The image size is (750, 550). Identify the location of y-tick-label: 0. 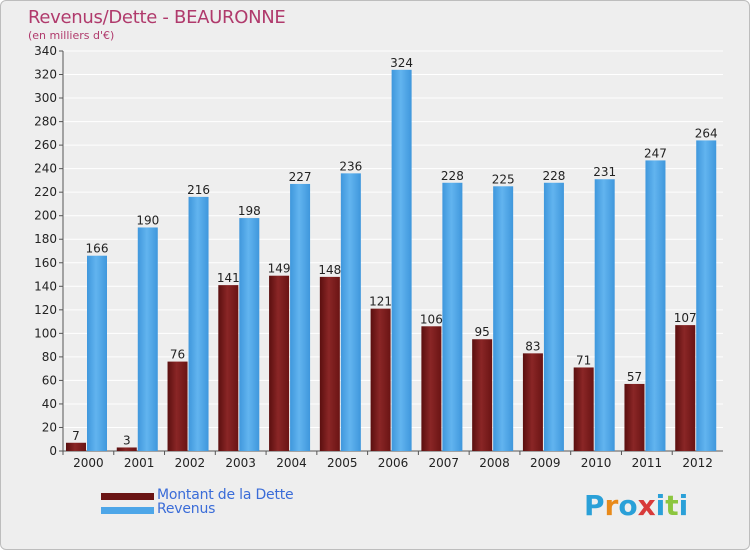
(53, 451).